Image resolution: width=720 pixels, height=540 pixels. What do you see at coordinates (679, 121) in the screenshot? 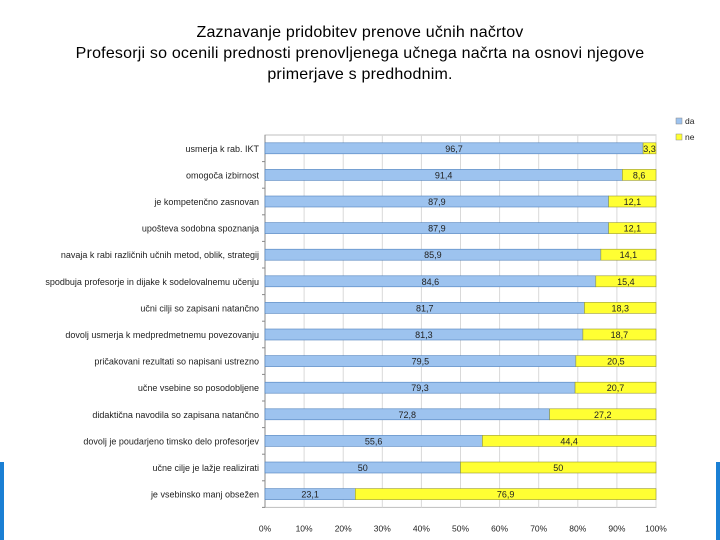
I see `legend-swatch-da` at bounding box center [679, 121].